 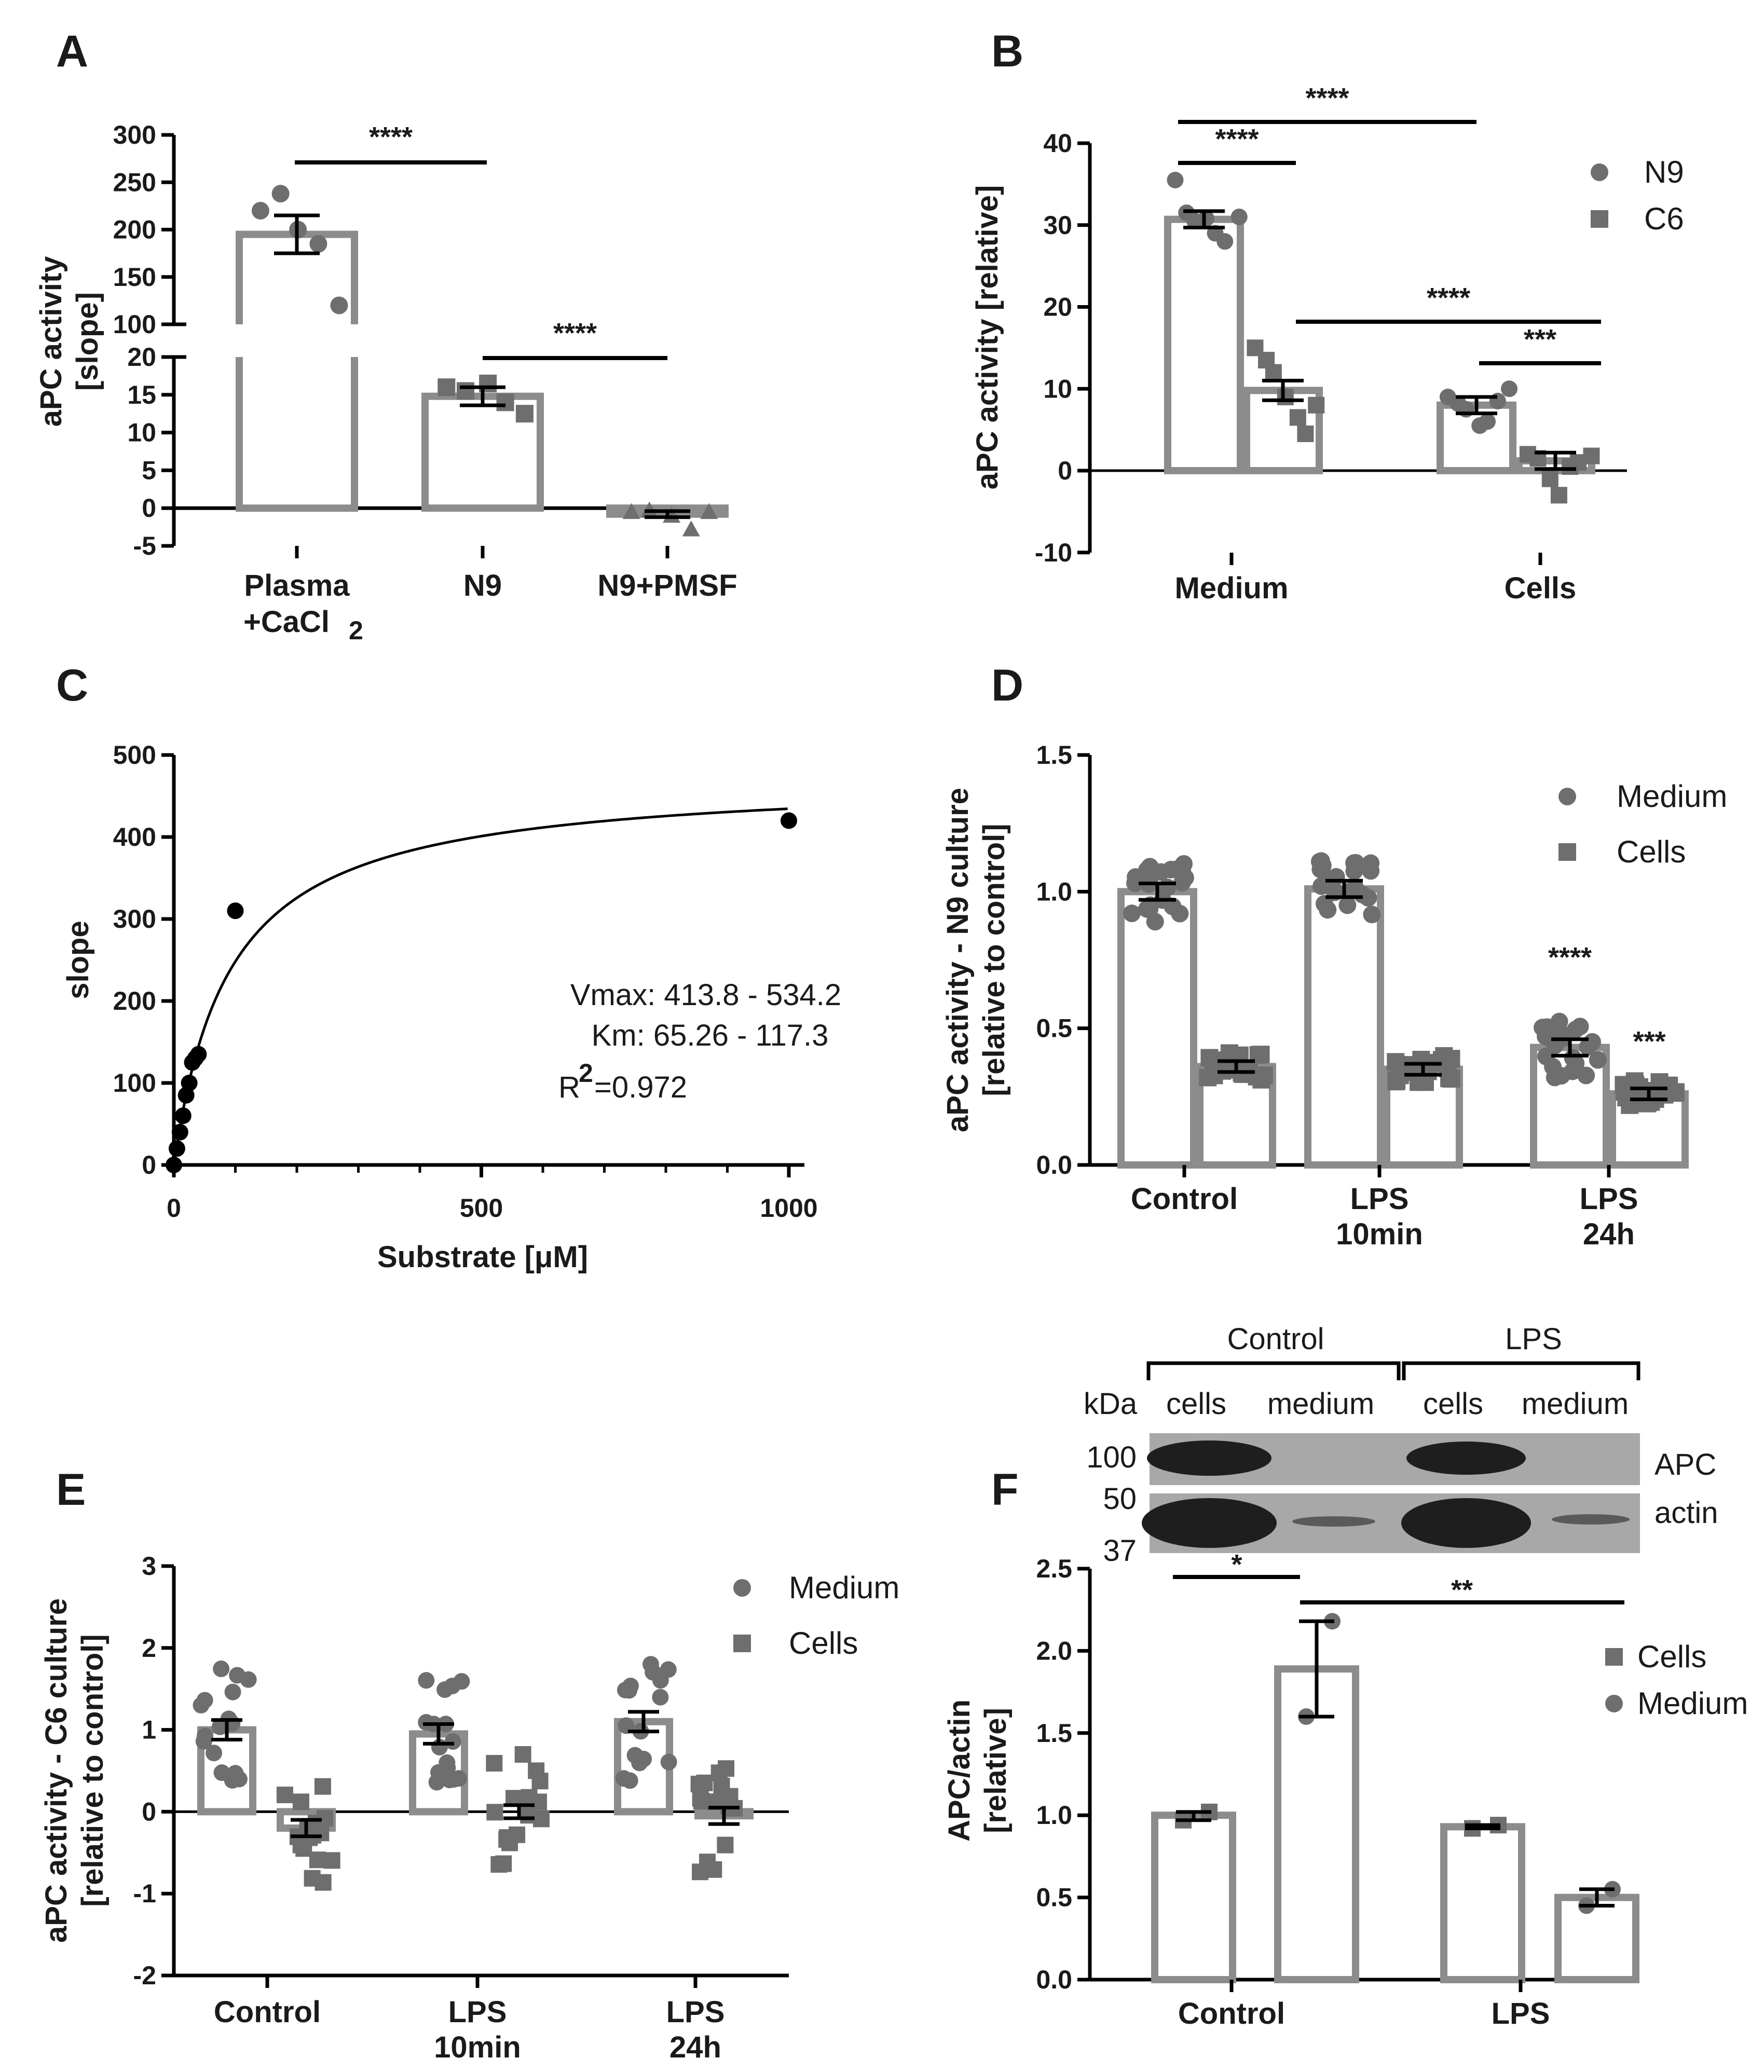 What do you see at coordinates (149, 1164) in the screenshot?
I see `panel-c-y-tick-label: 0` at bounding box center [149, 1164].